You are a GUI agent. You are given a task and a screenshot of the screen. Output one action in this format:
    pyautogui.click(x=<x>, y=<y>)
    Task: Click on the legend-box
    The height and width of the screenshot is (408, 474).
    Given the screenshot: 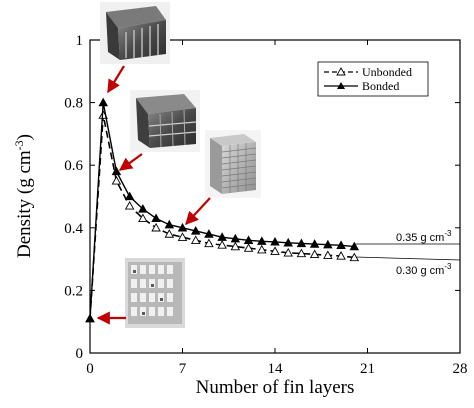 What is the action you would take?
    pyautogui.click(x=373, y=79)
    